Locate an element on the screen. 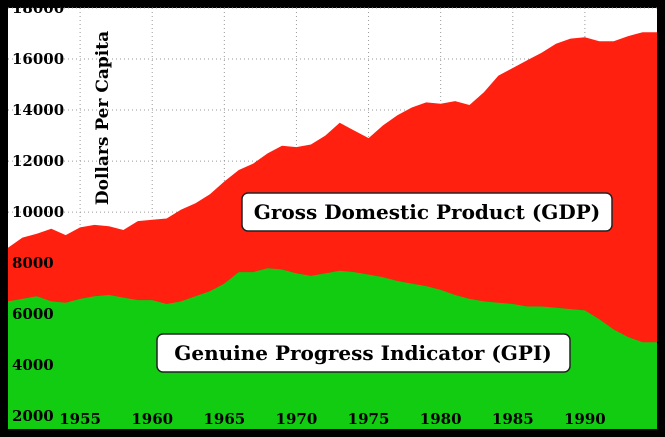 The height and width of the screenshot is (437, 665). x-tick-label: 1970 is located at coordinates (297, 419).